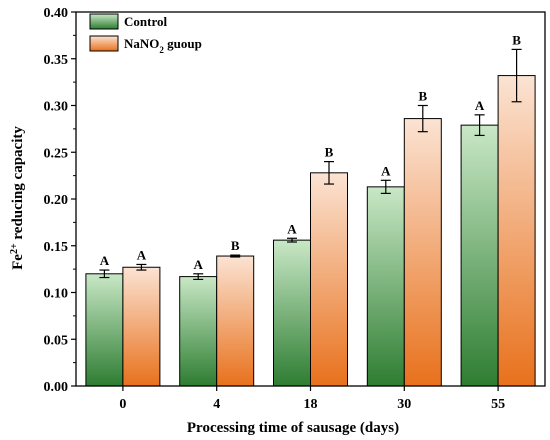 This screenshot has width=550, height=440. Describe the element at coordinates (141, 326) in the screenshot. I see `bar-s1-c0` at that location.